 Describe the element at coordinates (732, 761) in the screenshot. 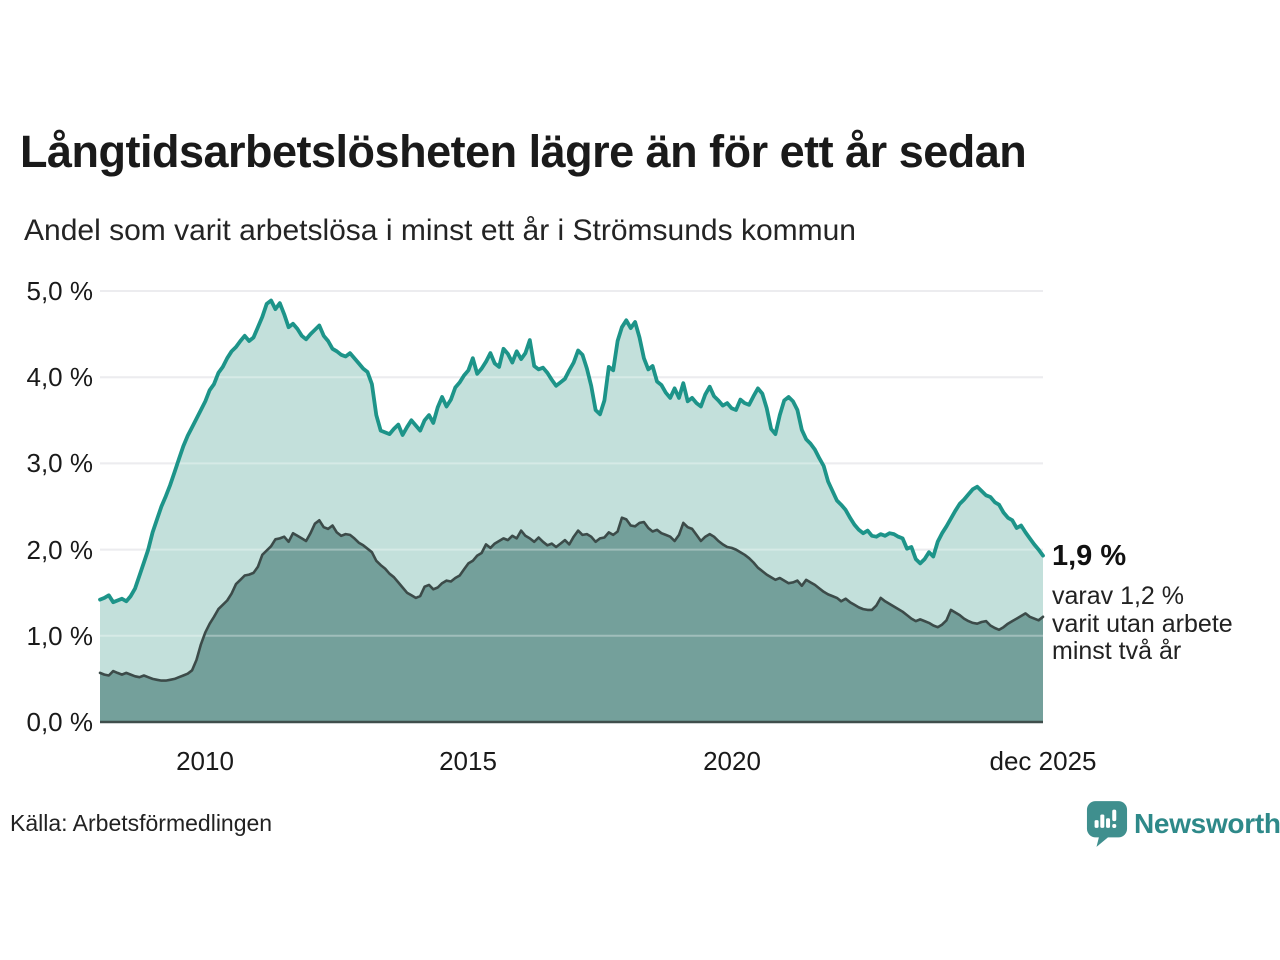

I see `x-tick-label: 2020` at that location.